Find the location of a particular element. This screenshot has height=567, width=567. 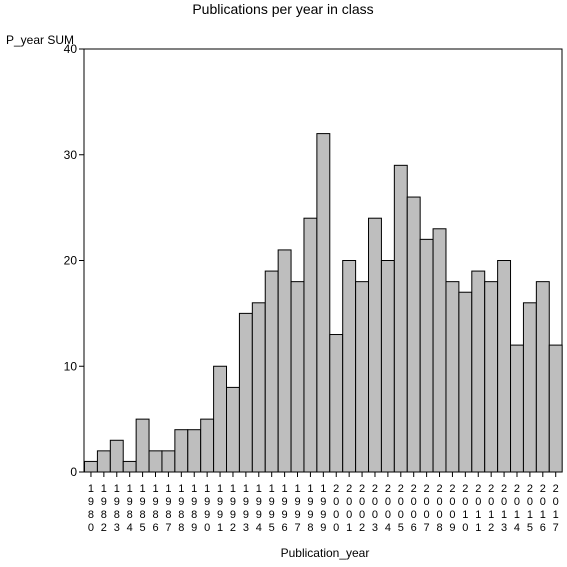

y-axis-label: P_year SUM is located at coordinates (40, 40).